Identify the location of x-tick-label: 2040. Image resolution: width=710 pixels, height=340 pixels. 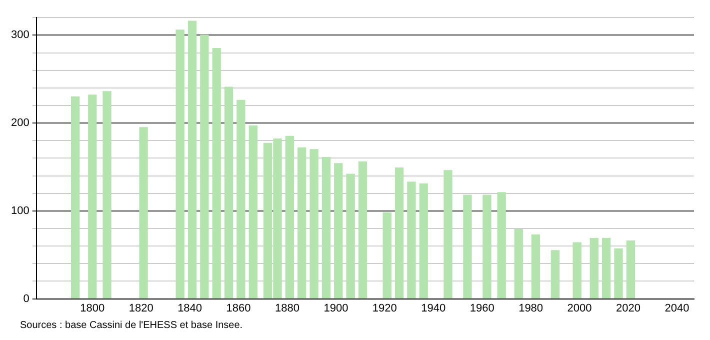
(677, 308).